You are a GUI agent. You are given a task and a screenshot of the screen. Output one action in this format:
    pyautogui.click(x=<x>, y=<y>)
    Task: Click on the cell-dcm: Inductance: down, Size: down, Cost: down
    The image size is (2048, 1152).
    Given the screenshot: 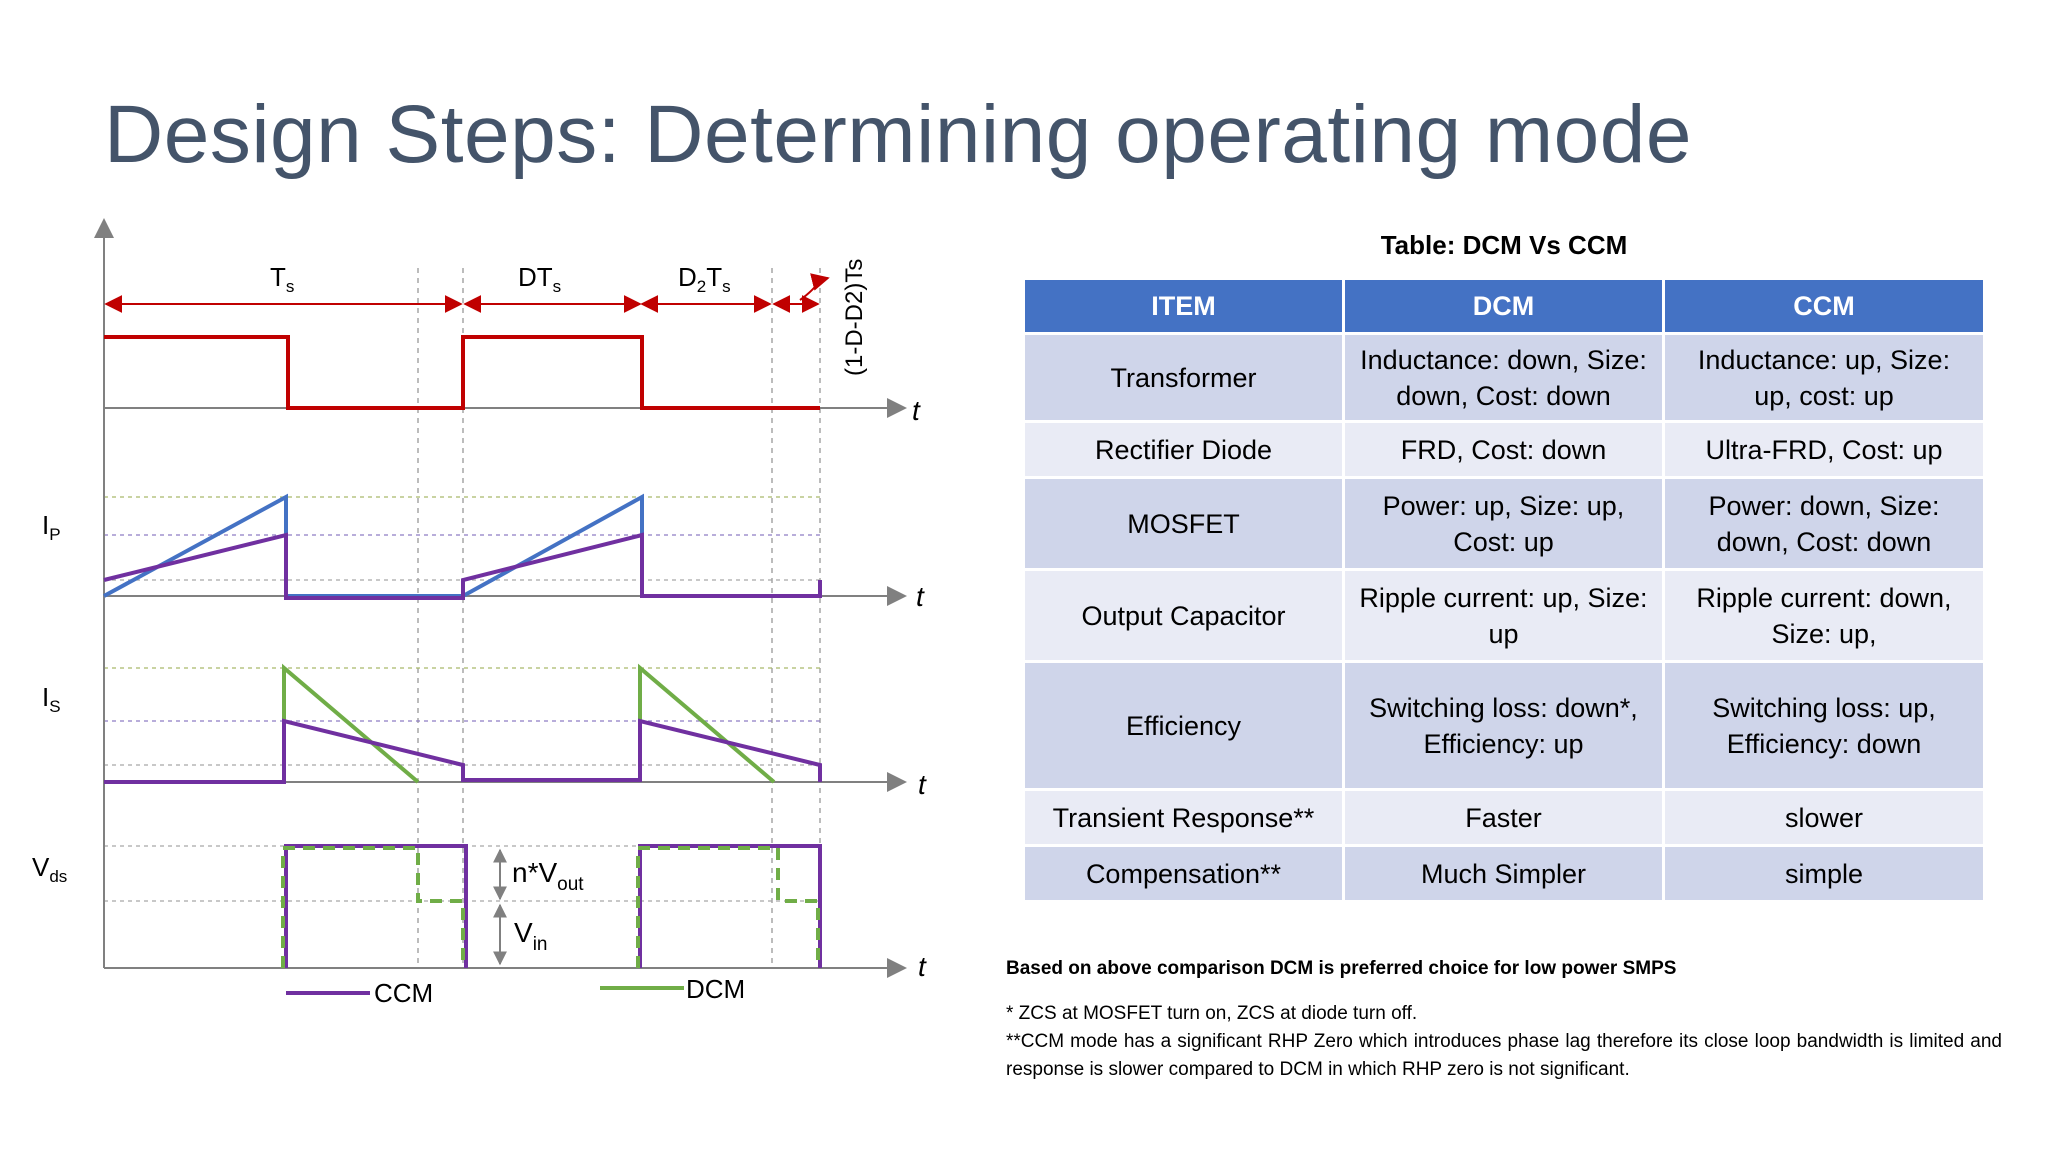 What is the action you would take?
    pyautogui.click(x=1503, y=377)
    